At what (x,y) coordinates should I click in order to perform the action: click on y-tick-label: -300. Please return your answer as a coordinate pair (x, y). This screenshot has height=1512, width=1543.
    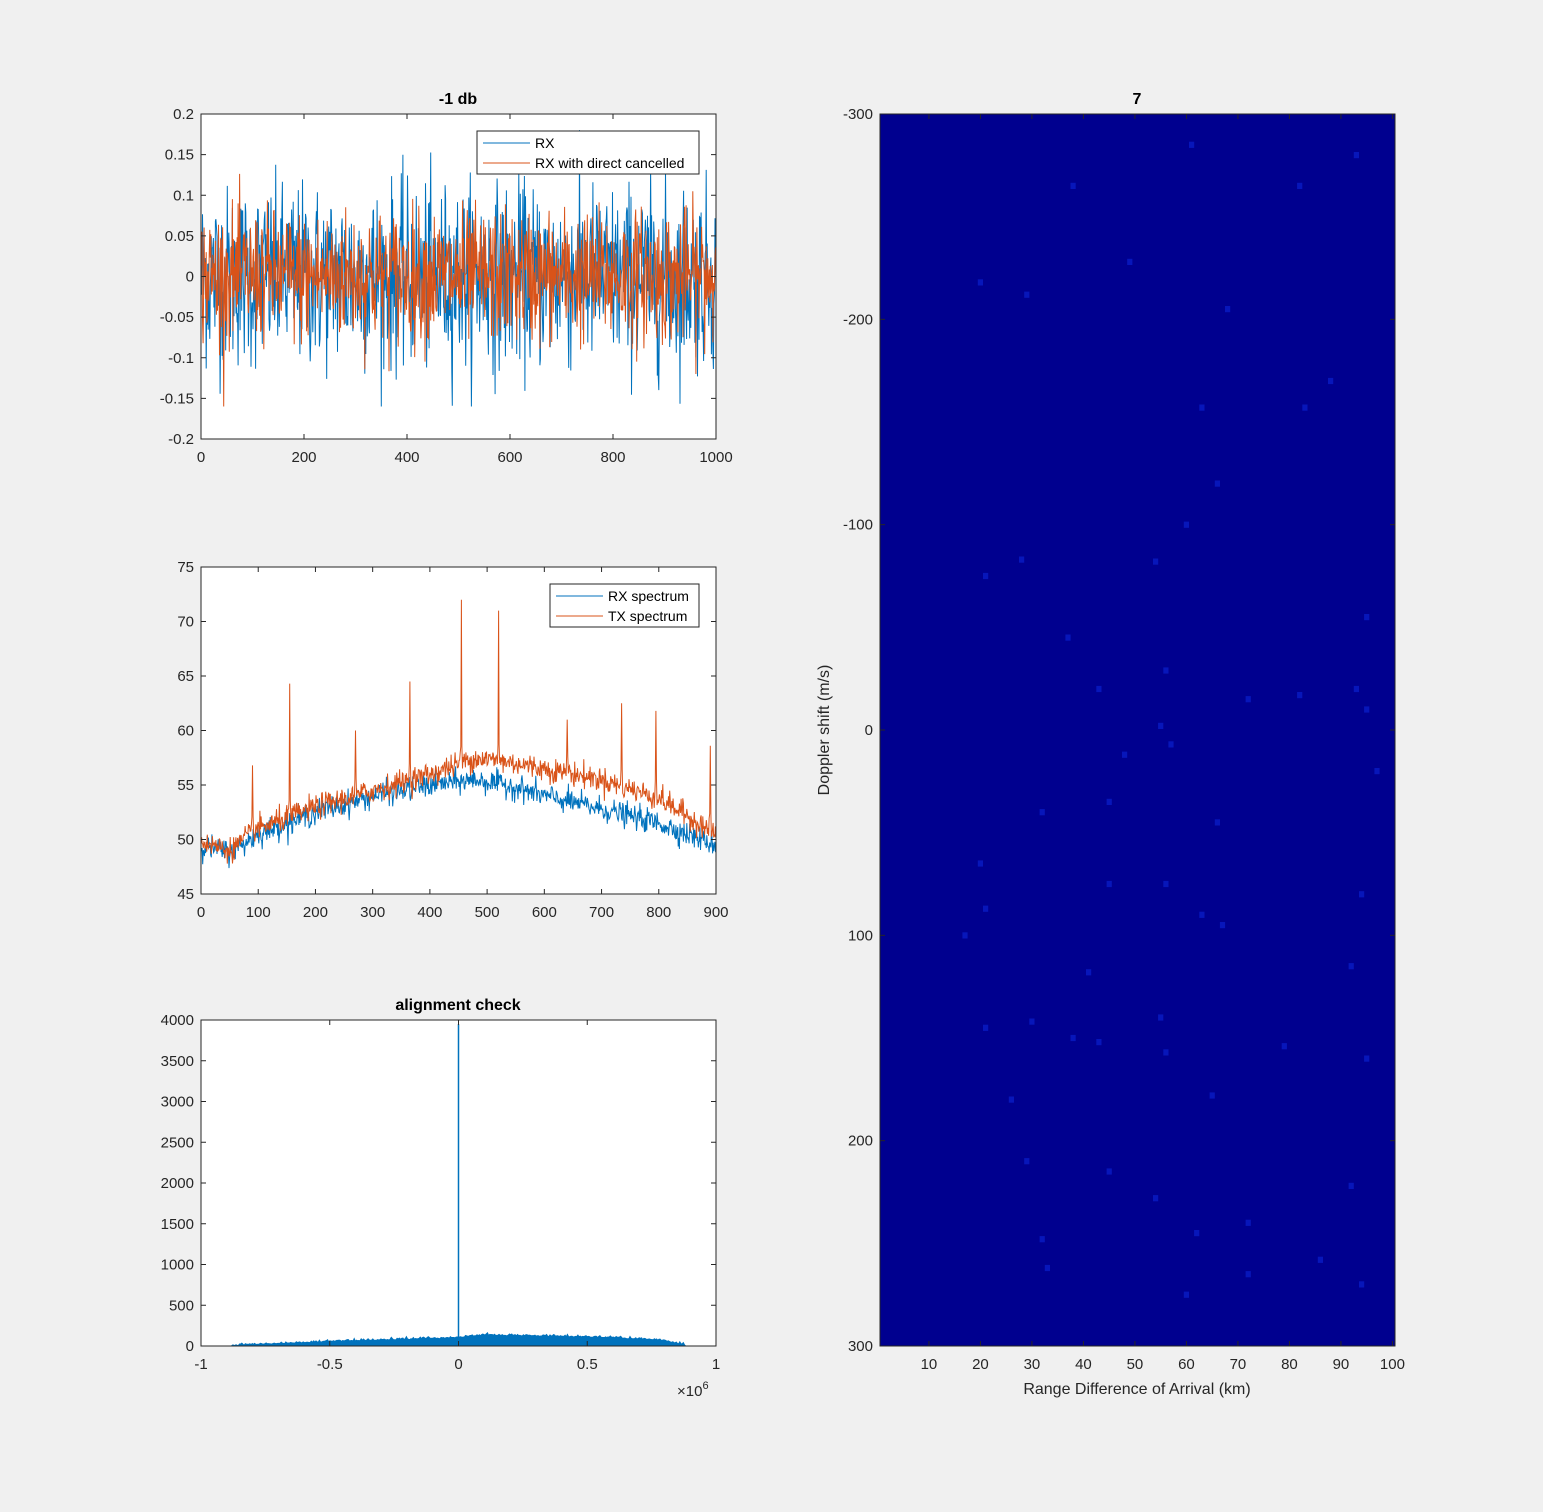
    Looking at the image, I should click on (858, 114).